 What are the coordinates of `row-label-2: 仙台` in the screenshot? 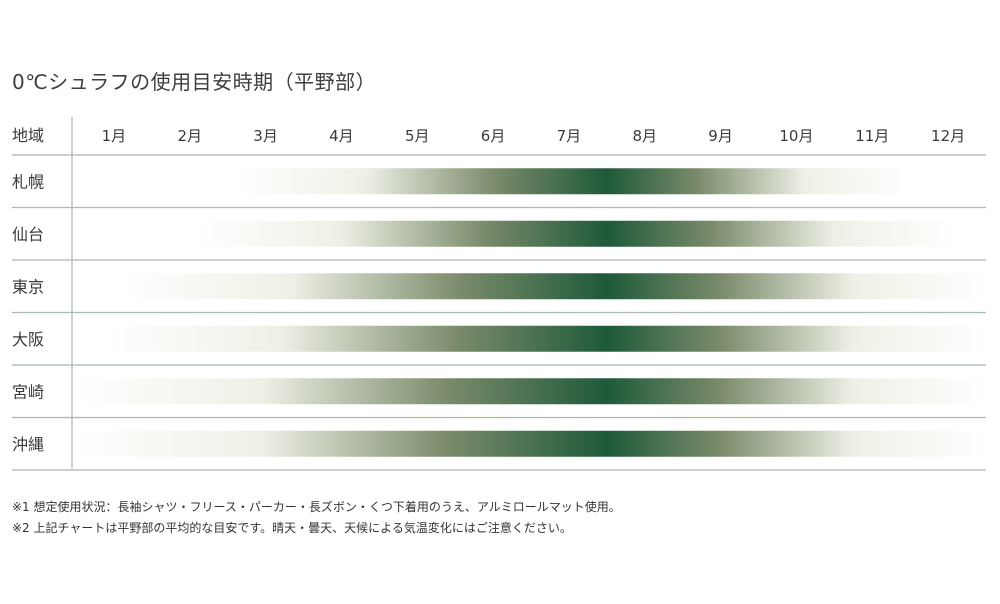 It's located at (28, 234).